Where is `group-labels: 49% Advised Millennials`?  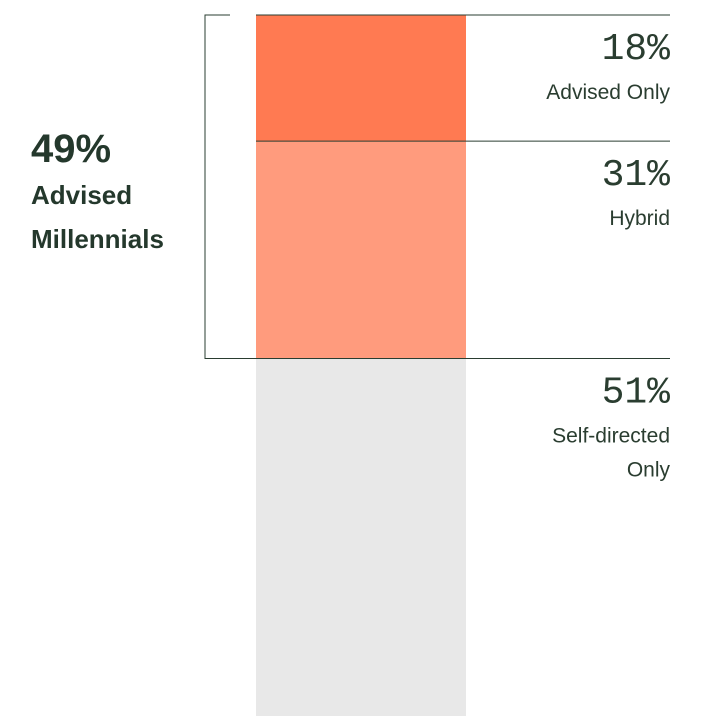
group-labels: 49% Advised Millennials is located at coordinates (97, 190).